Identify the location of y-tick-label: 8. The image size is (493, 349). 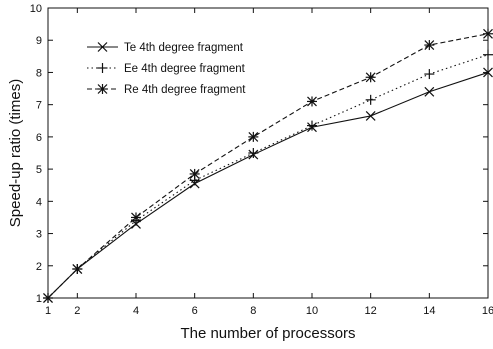
(39, 73).